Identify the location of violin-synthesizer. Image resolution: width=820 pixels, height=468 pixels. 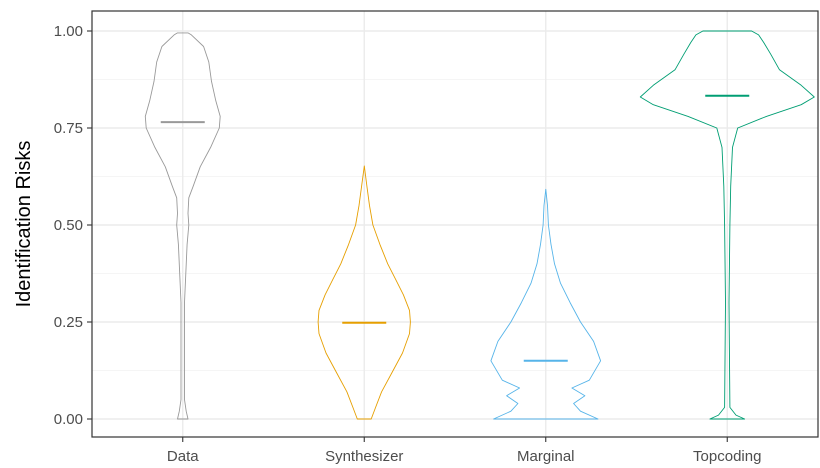
(364, 292).